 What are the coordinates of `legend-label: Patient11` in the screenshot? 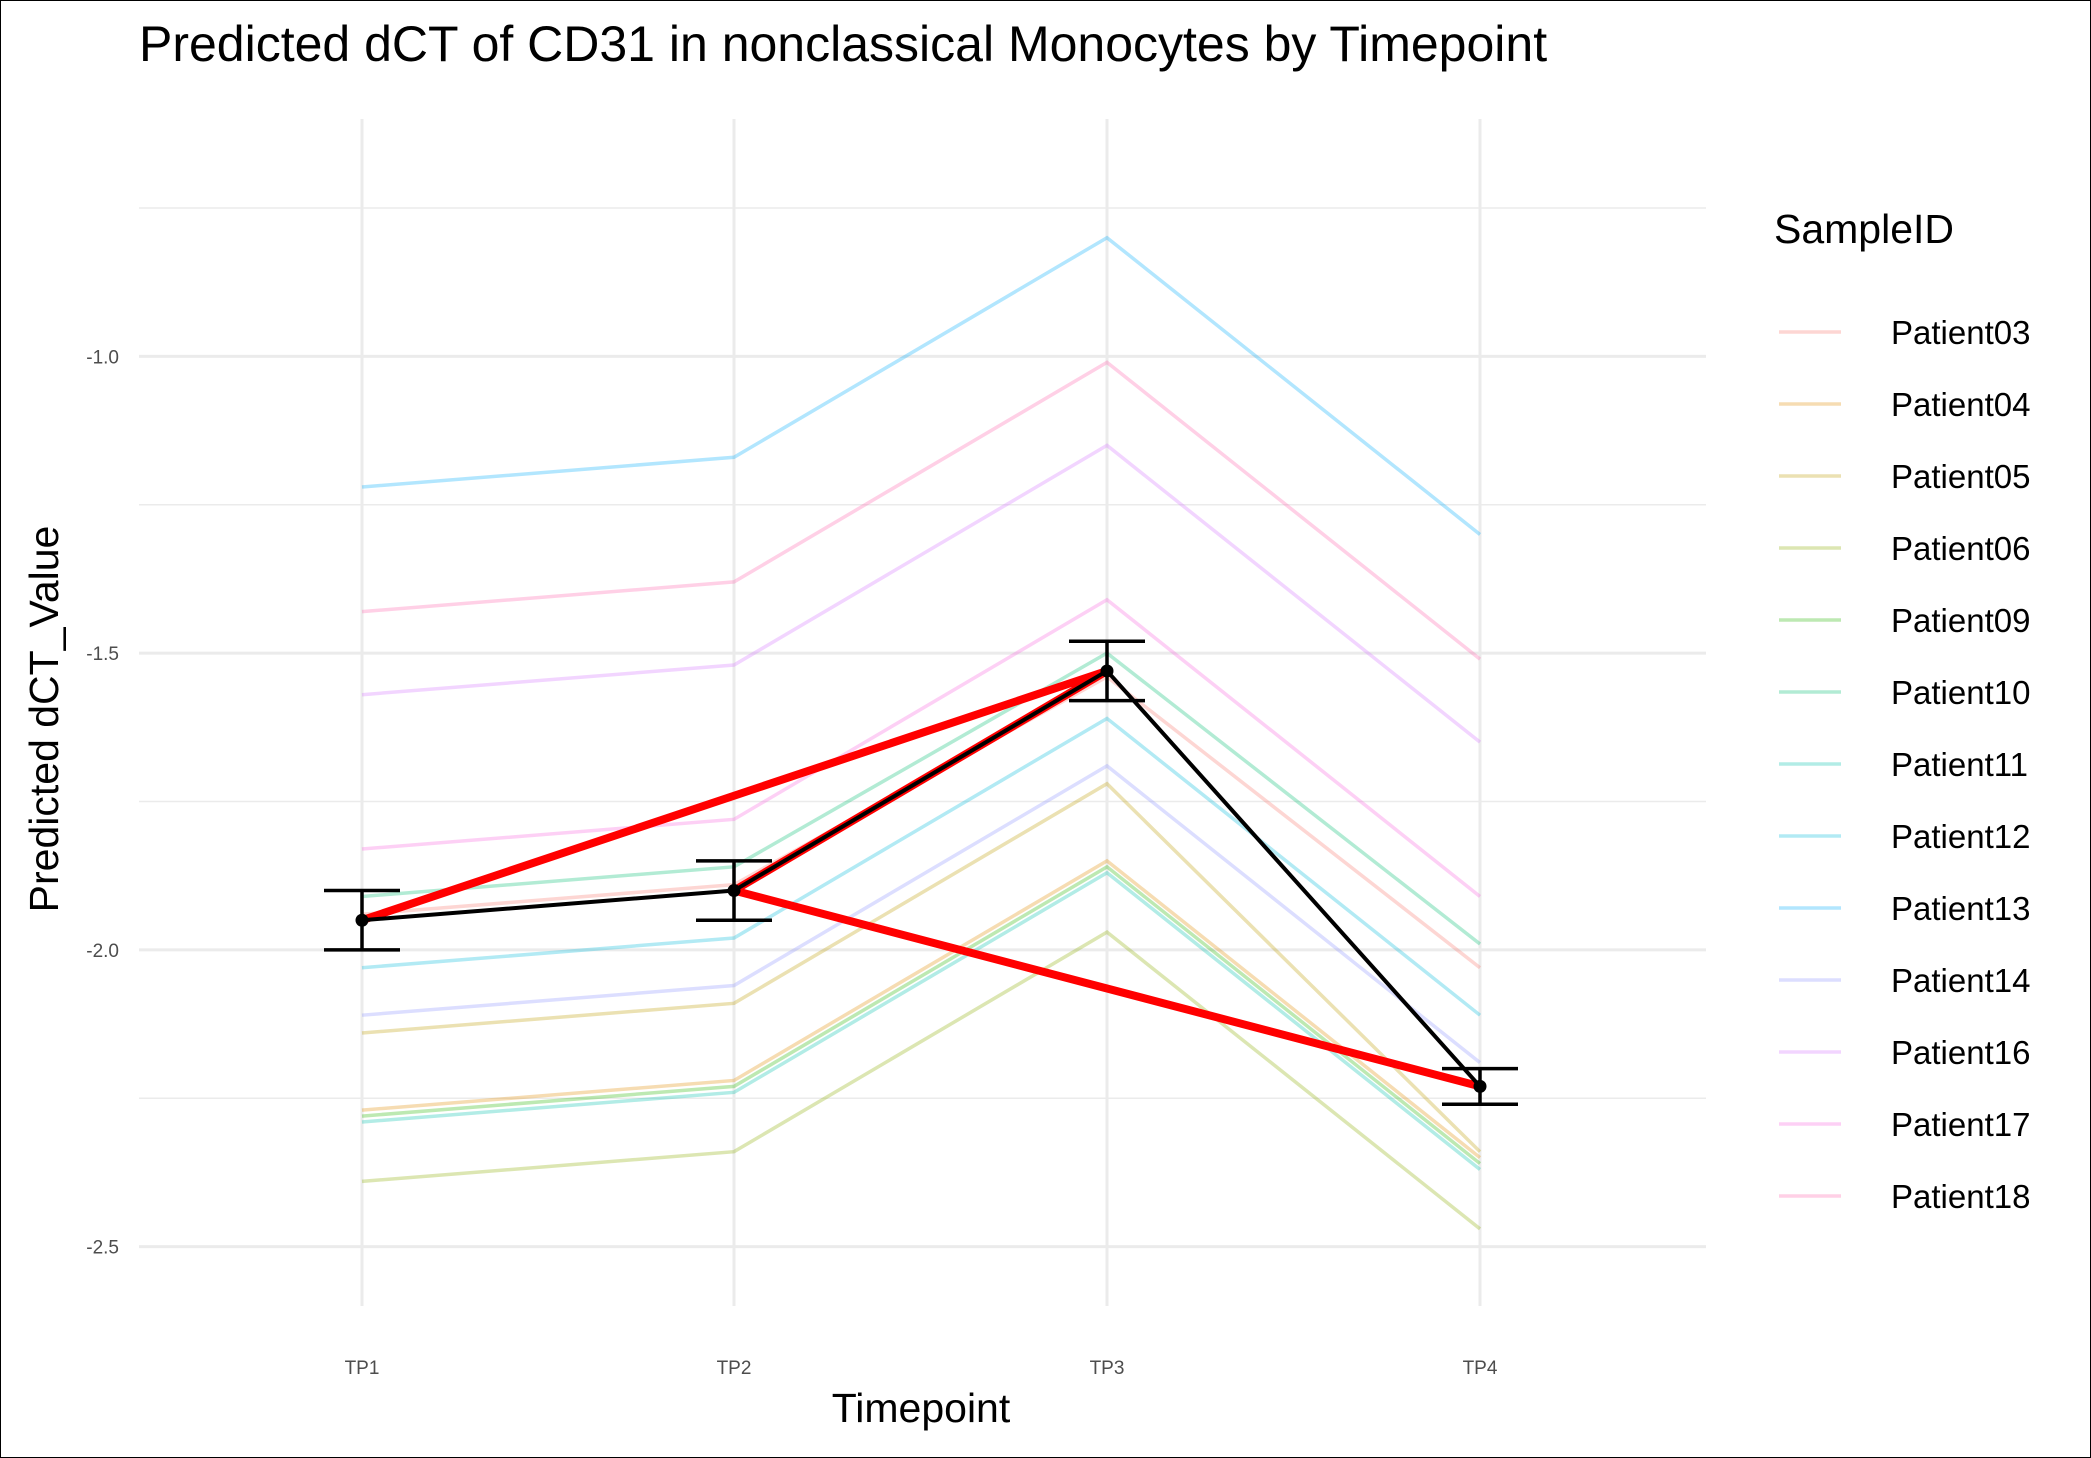 It's located at (1959, 764).